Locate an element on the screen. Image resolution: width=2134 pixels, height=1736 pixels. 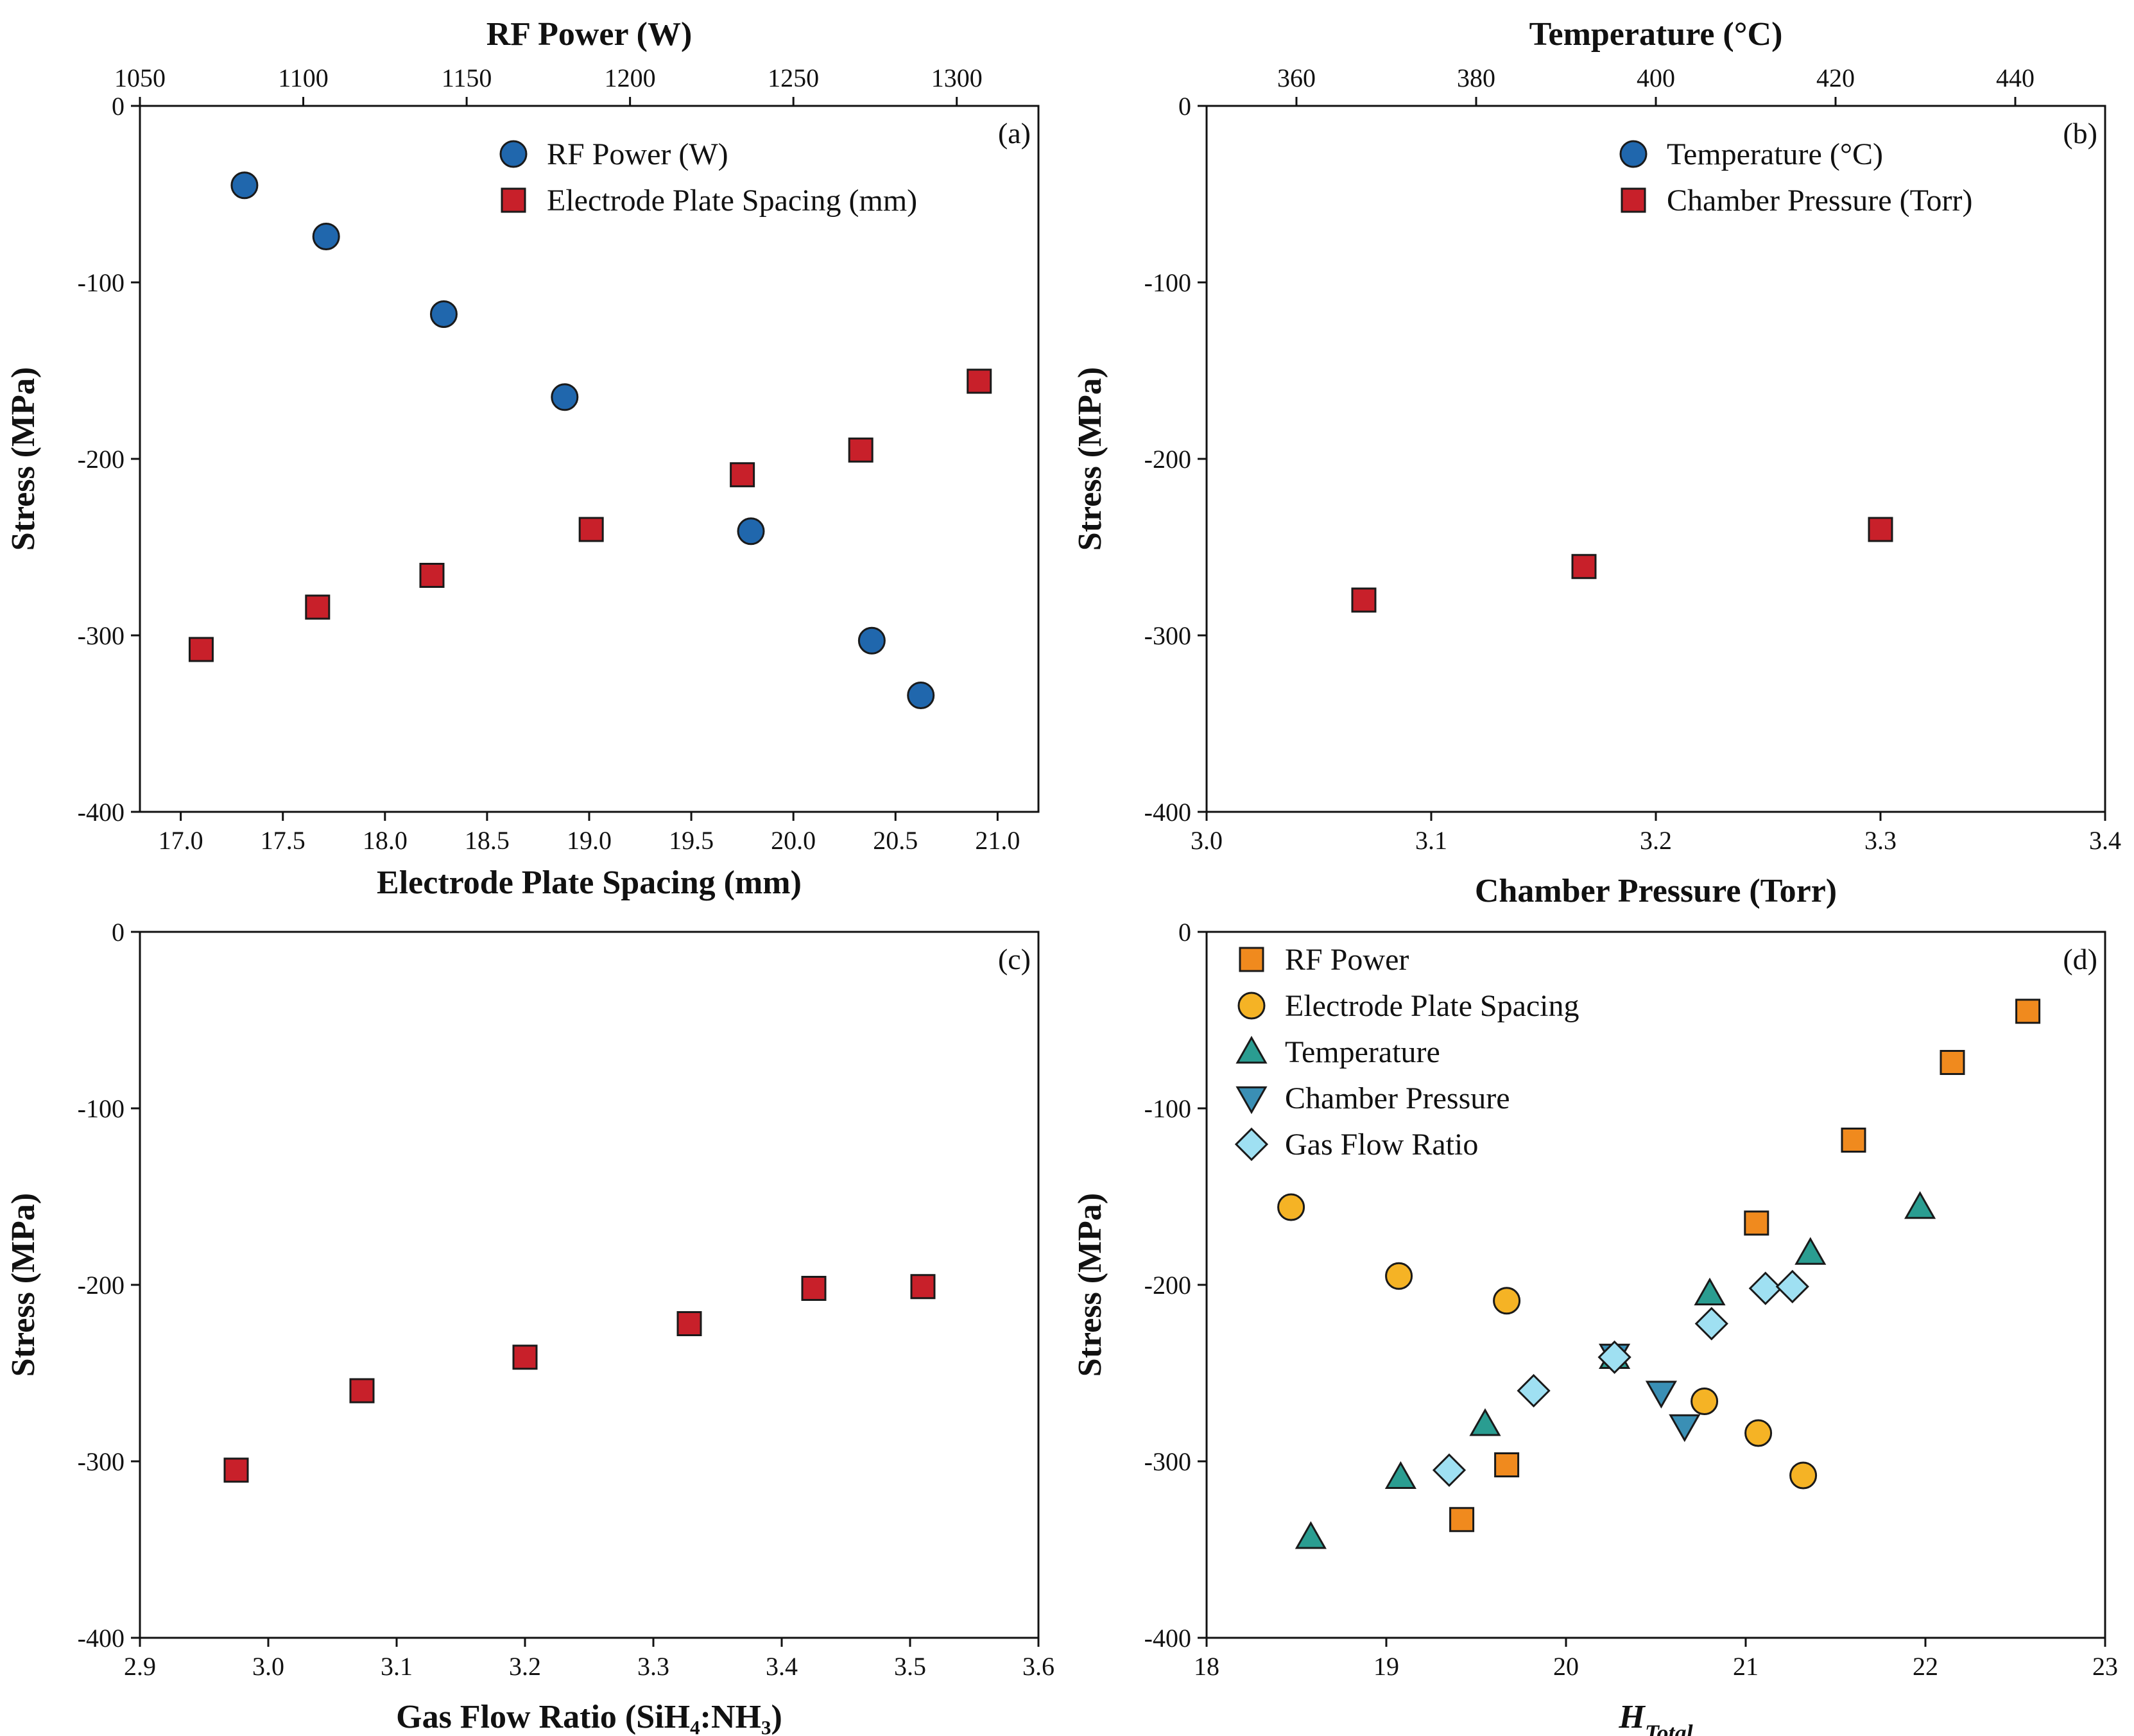
panel-c-y-label: Stress (MPa) is located at coordinates (24, 1285).